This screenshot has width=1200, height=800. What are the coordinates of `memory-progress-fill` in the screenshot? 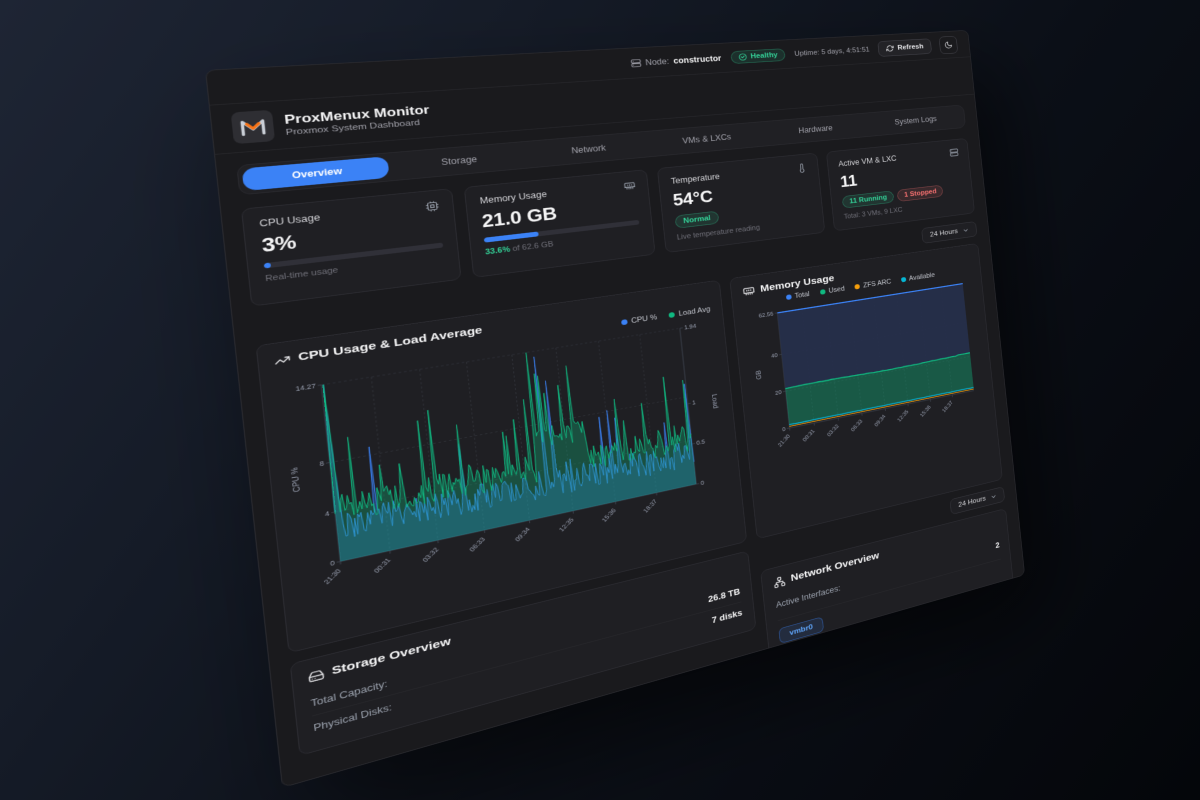 It's located at (511, 237).